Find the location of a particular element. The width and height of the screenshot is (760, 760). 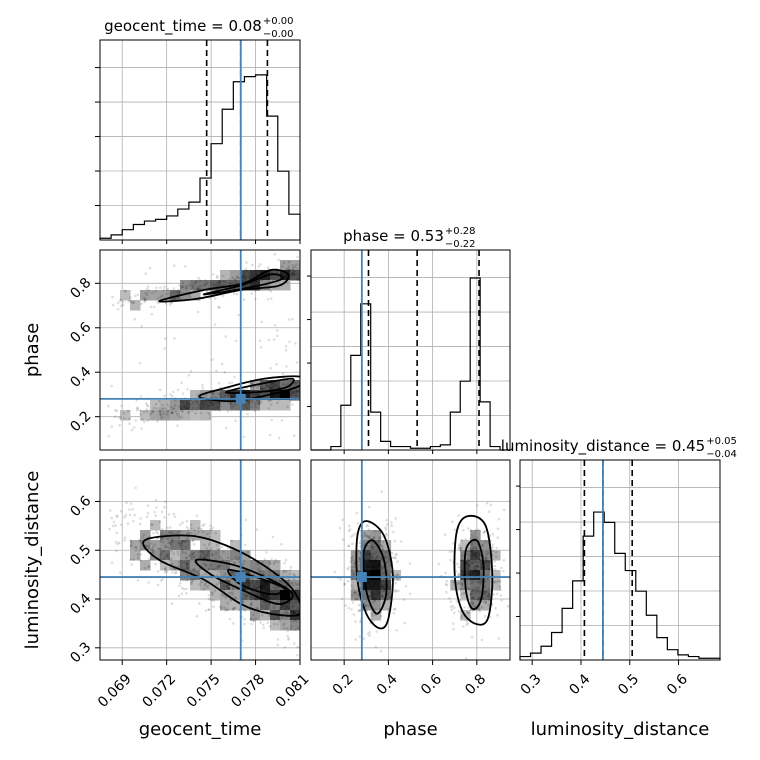

title-luminosity_distance-plus: +0.05 is located at coordinates (721, 441).